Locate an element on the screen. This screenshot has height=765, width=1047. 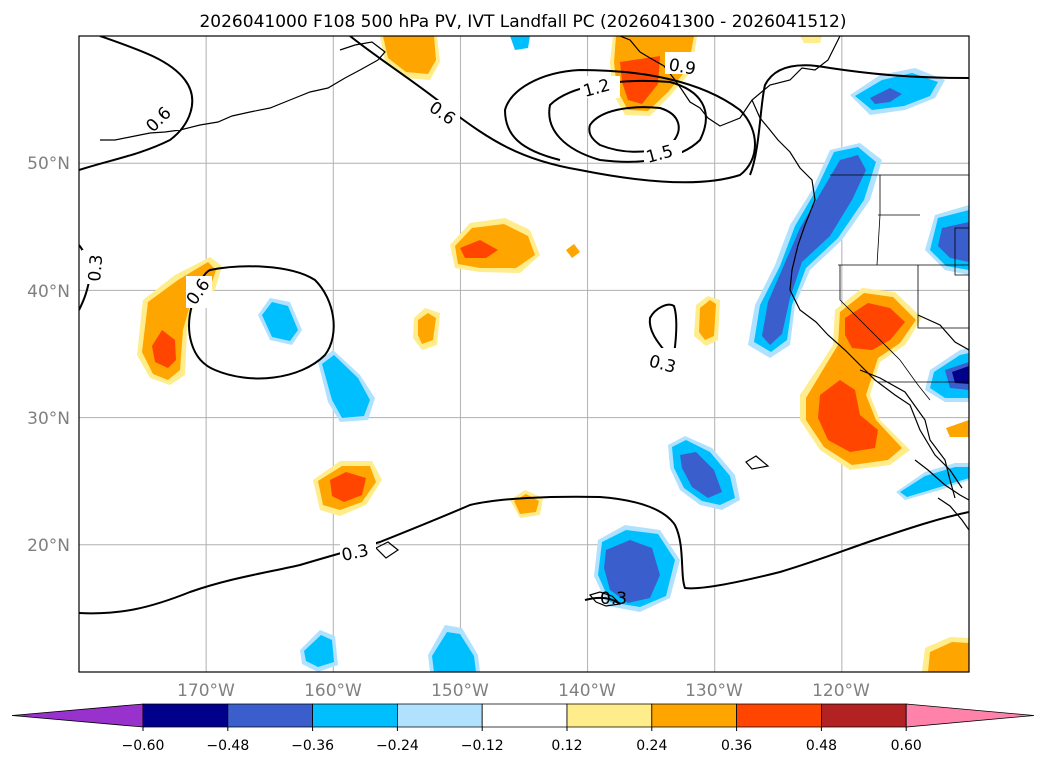
borders is located at coordinates (899, 287).